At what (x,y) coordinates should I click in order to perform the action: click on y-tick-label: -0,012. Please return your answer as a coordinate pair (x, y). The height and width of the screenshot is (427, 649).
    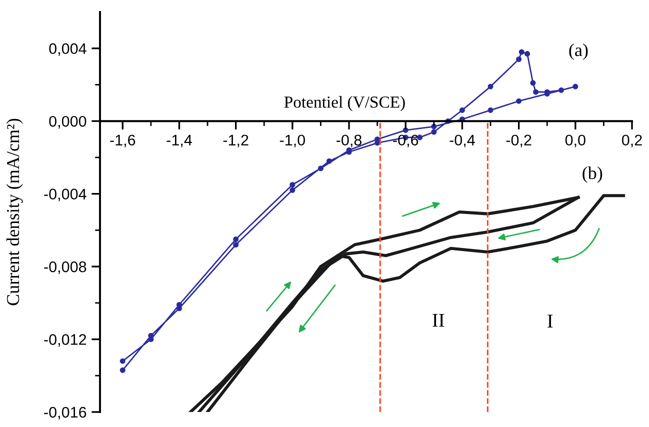
    Looking at the image, I should click on (65, 340).